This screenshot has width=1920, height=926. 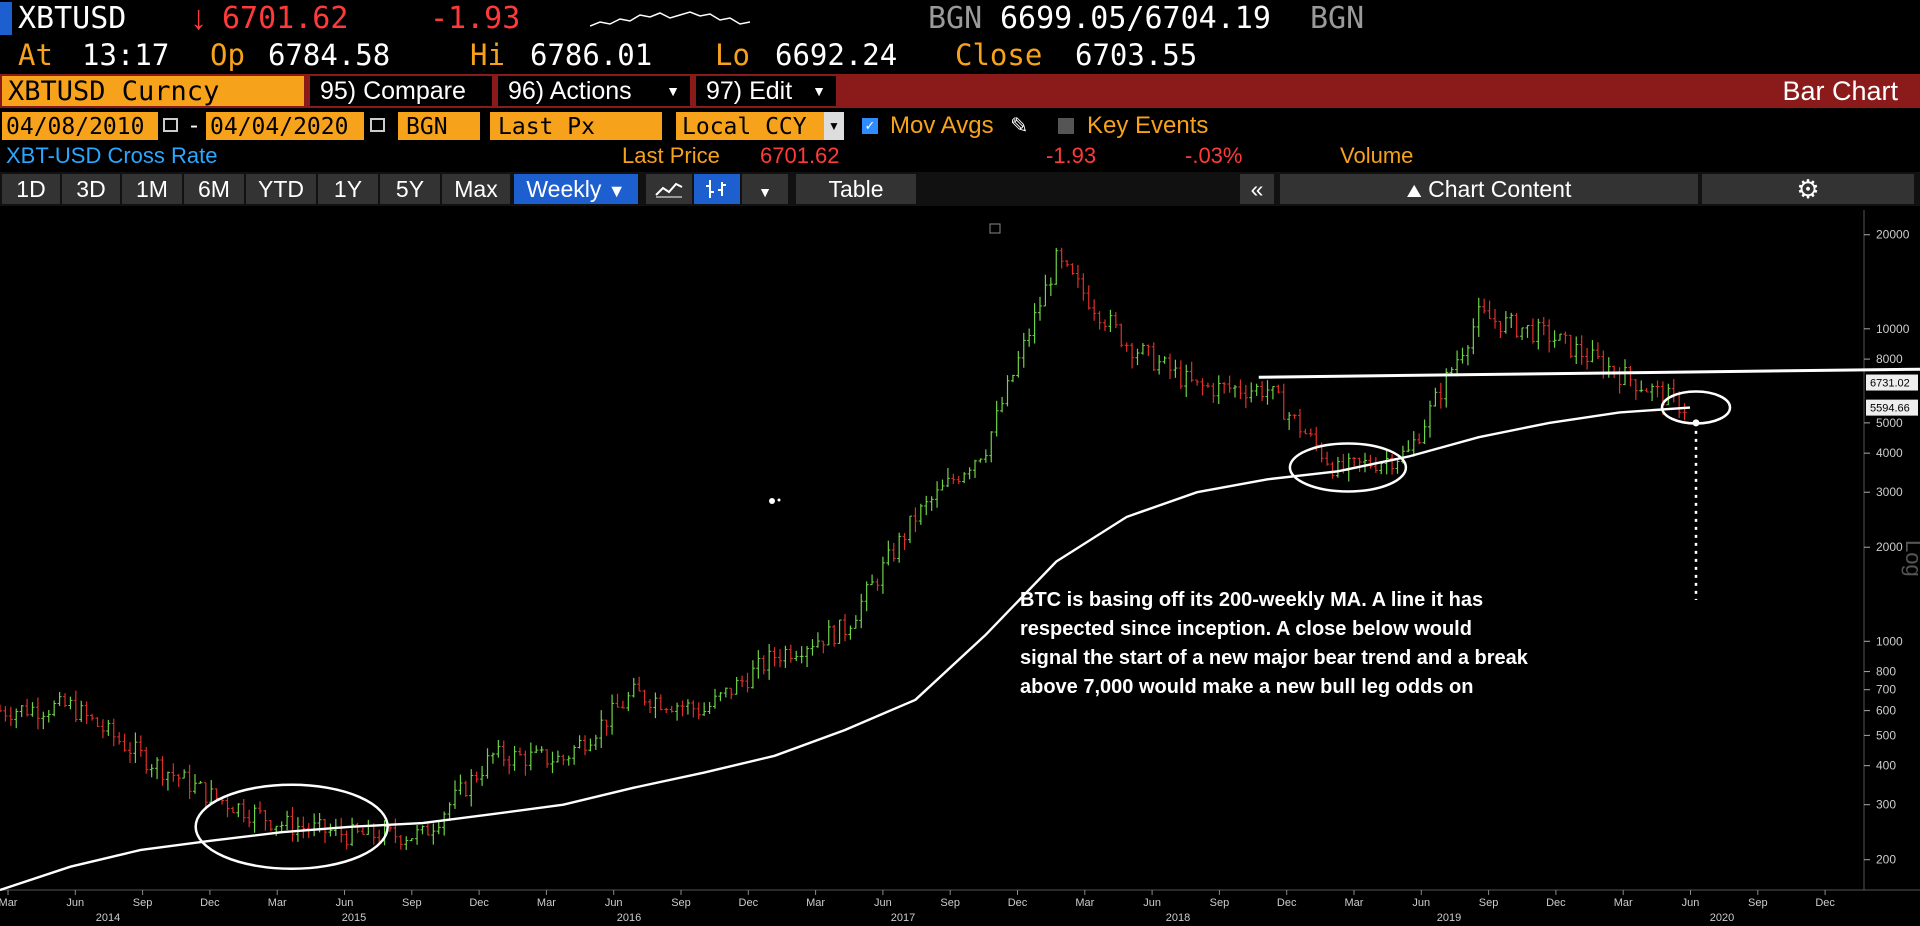 I want to click on period-dropdown: Weekly ▼, so click(x=576, y=189).